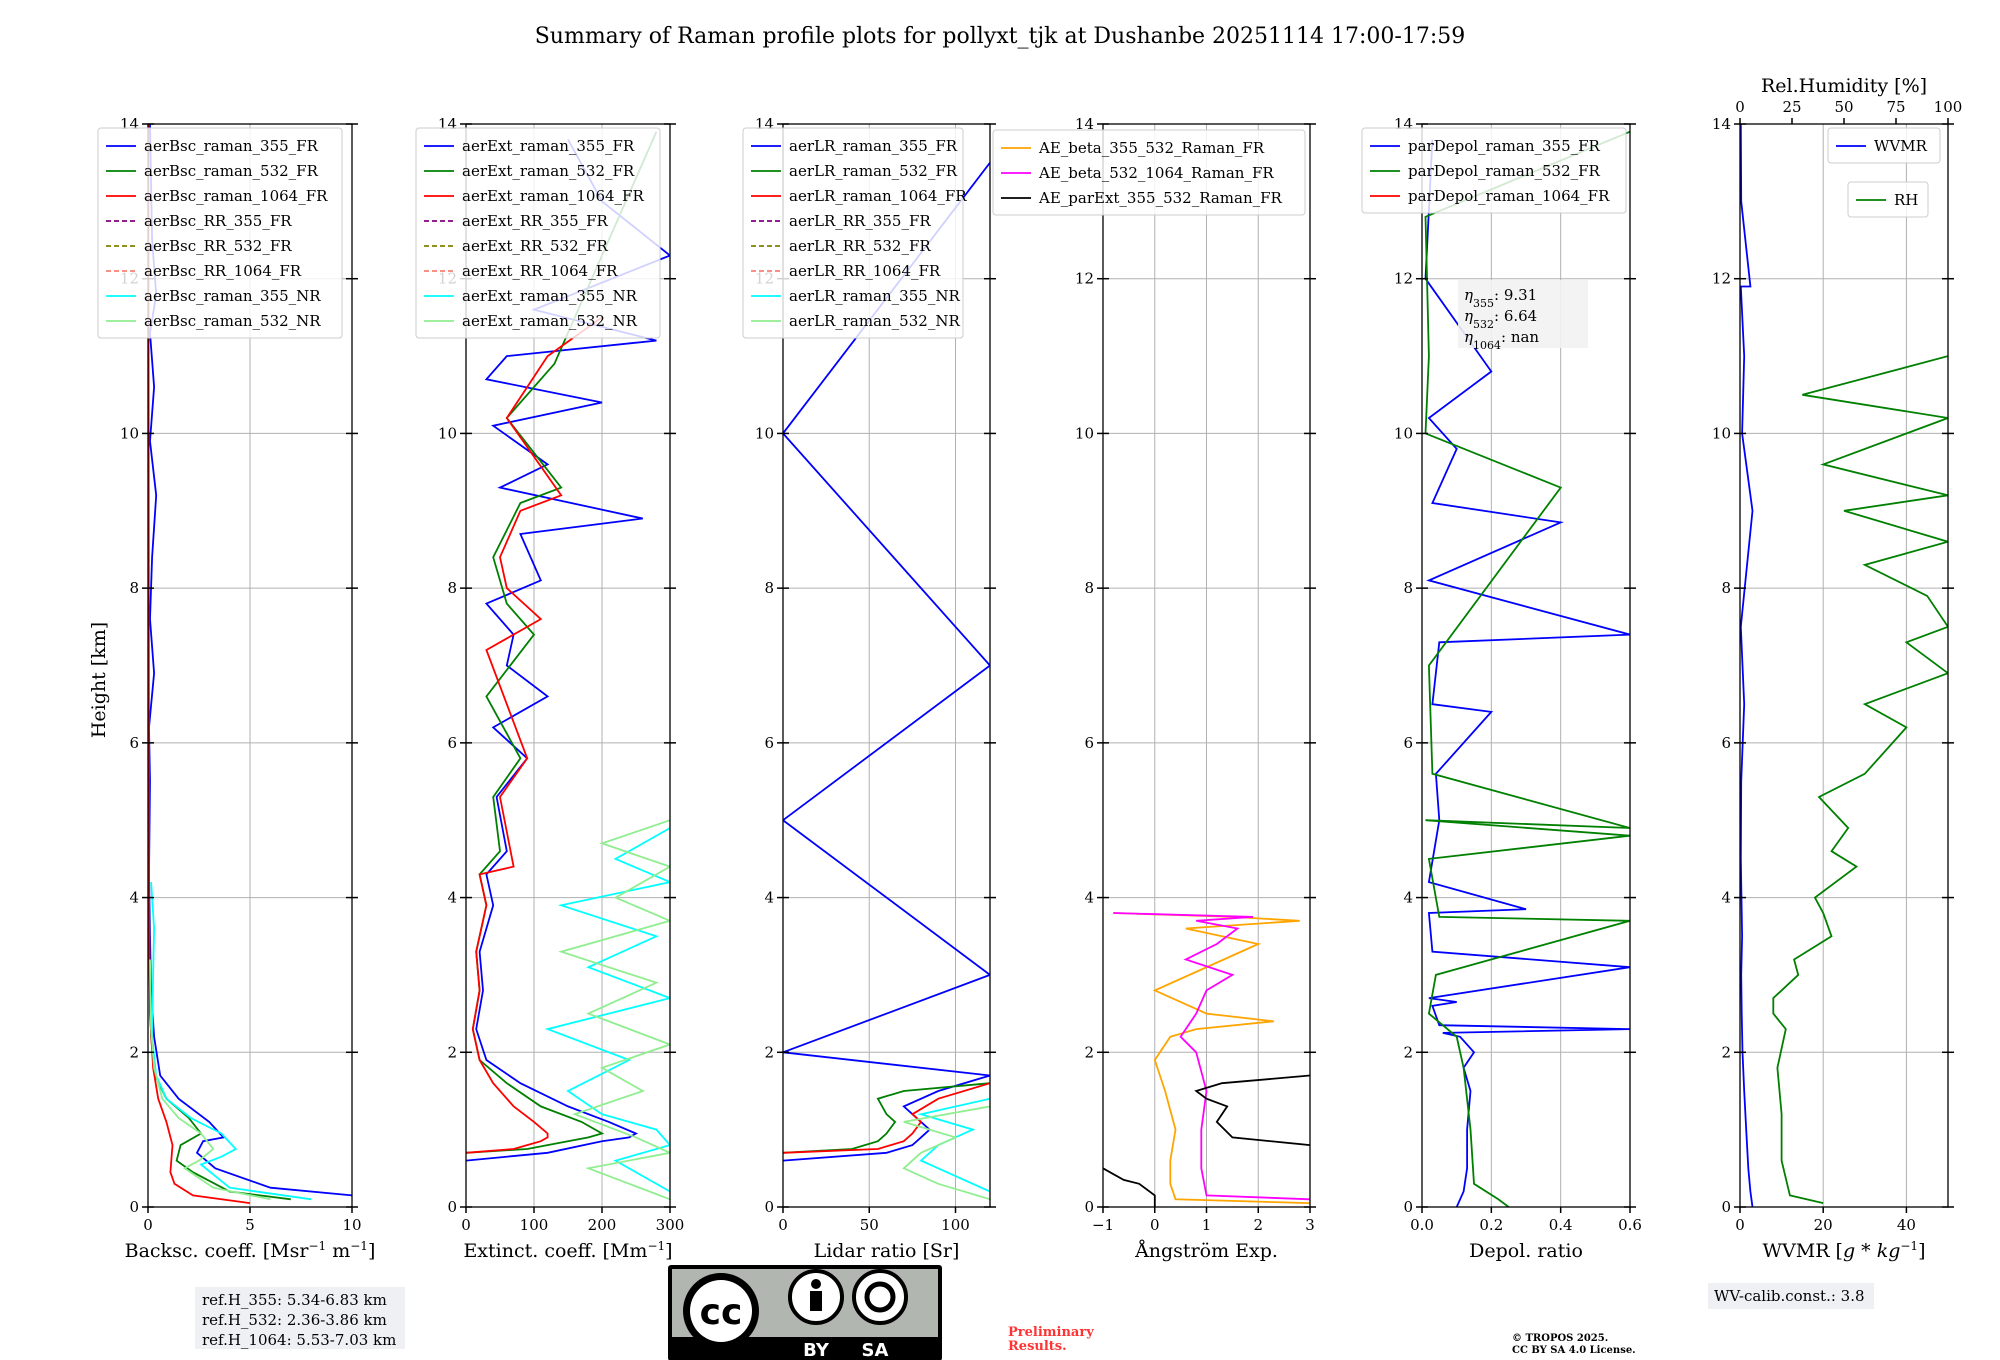 The height and width of the screenshot is (1360, 2000). Describe the element at coordinates (1252, 1110) in the screenshot. I see `series-AE_parExt_355_532_Raman_FR` at that location.